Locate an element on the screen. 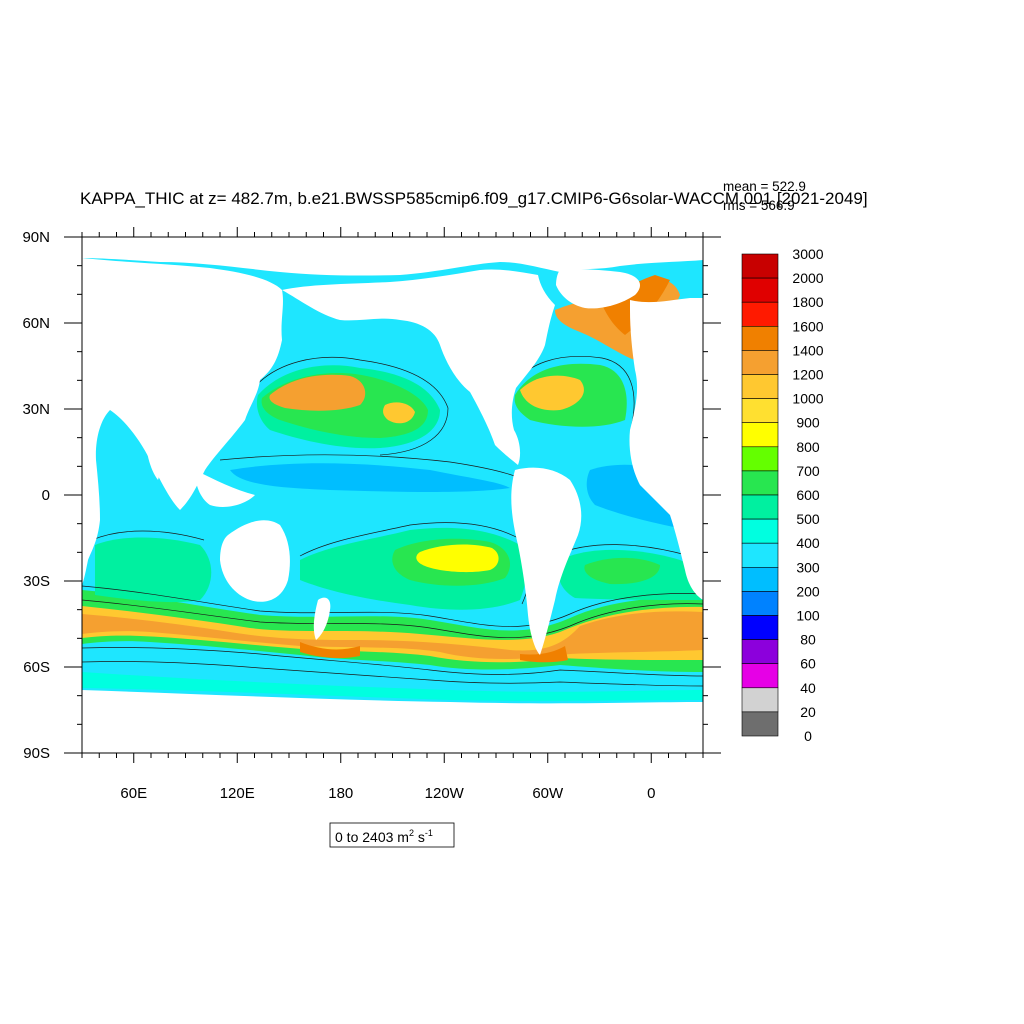  colorbar-label: 2000 is located at coordinates (807, 278).